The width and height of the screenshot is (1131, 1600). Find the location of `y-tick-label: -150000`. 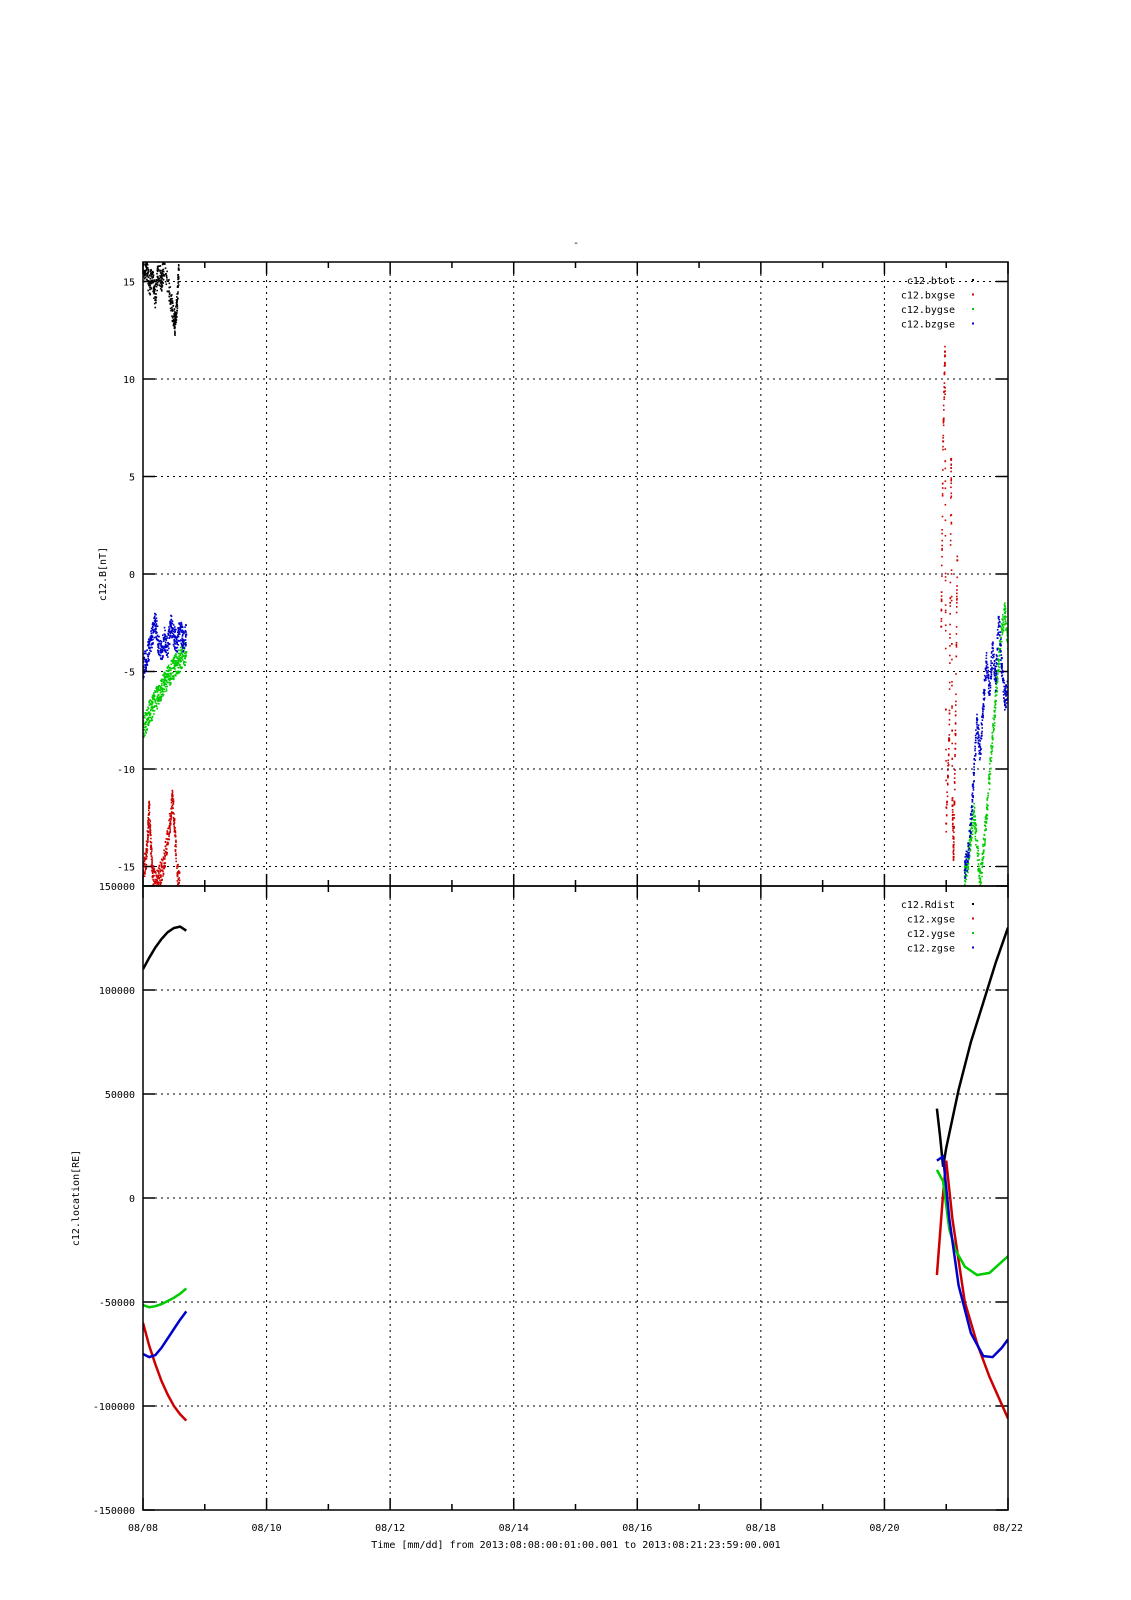

y-tick-label: -150000 is located at coordinates (114, 1511).